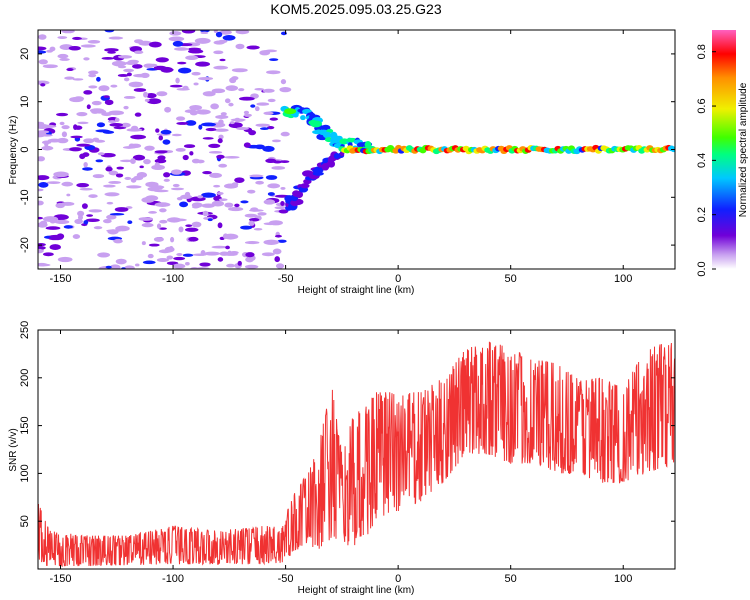 The width and height of the screenshot is (750, 600). I want to click on snr-xtick-label: 50, so click(511, 579).